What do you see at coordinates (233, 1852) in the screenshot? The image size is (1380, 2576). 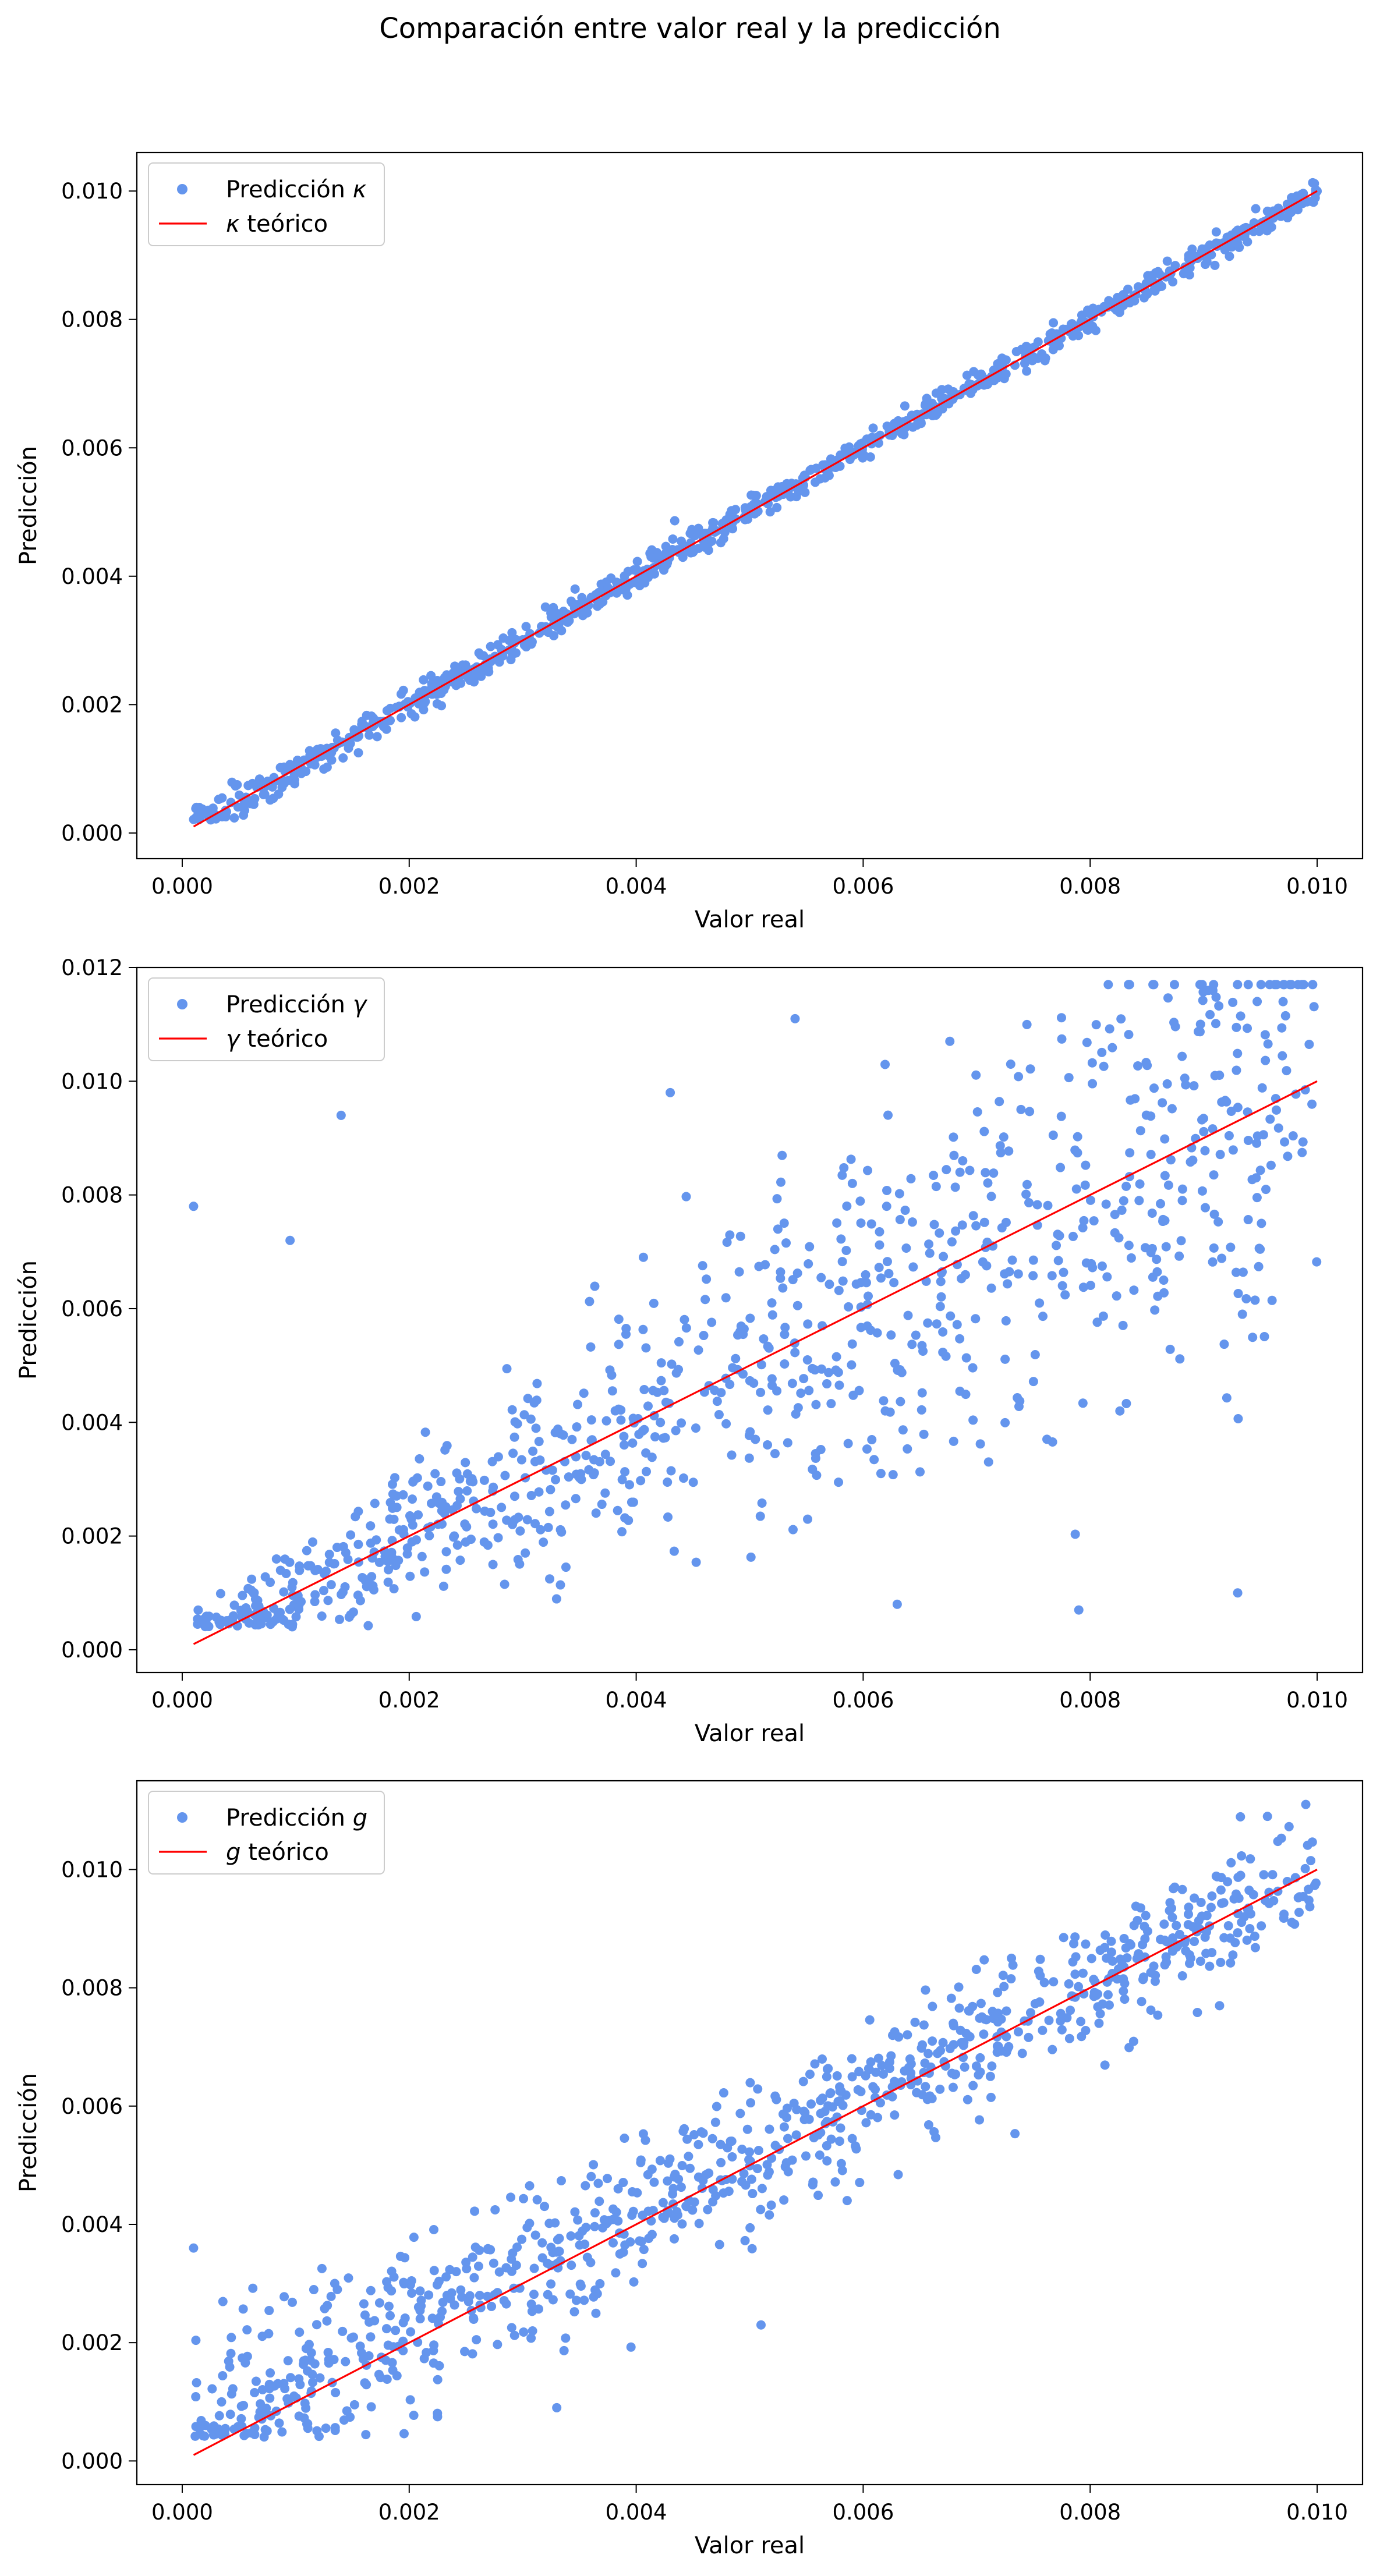 I see `legend-label-theoretical-symbol: g` at bounding box center [233, 1852].